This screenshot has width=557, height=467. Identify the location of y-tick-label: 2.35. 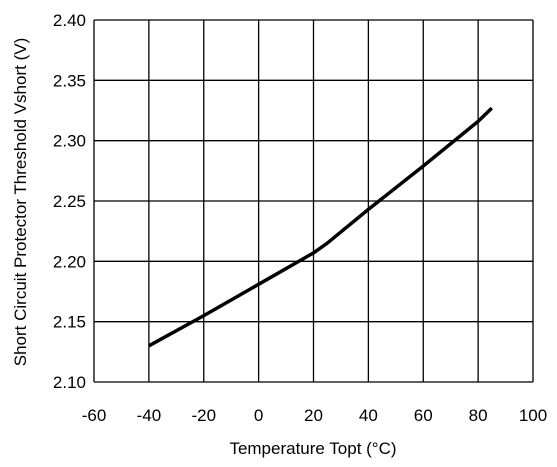
(69, 80).